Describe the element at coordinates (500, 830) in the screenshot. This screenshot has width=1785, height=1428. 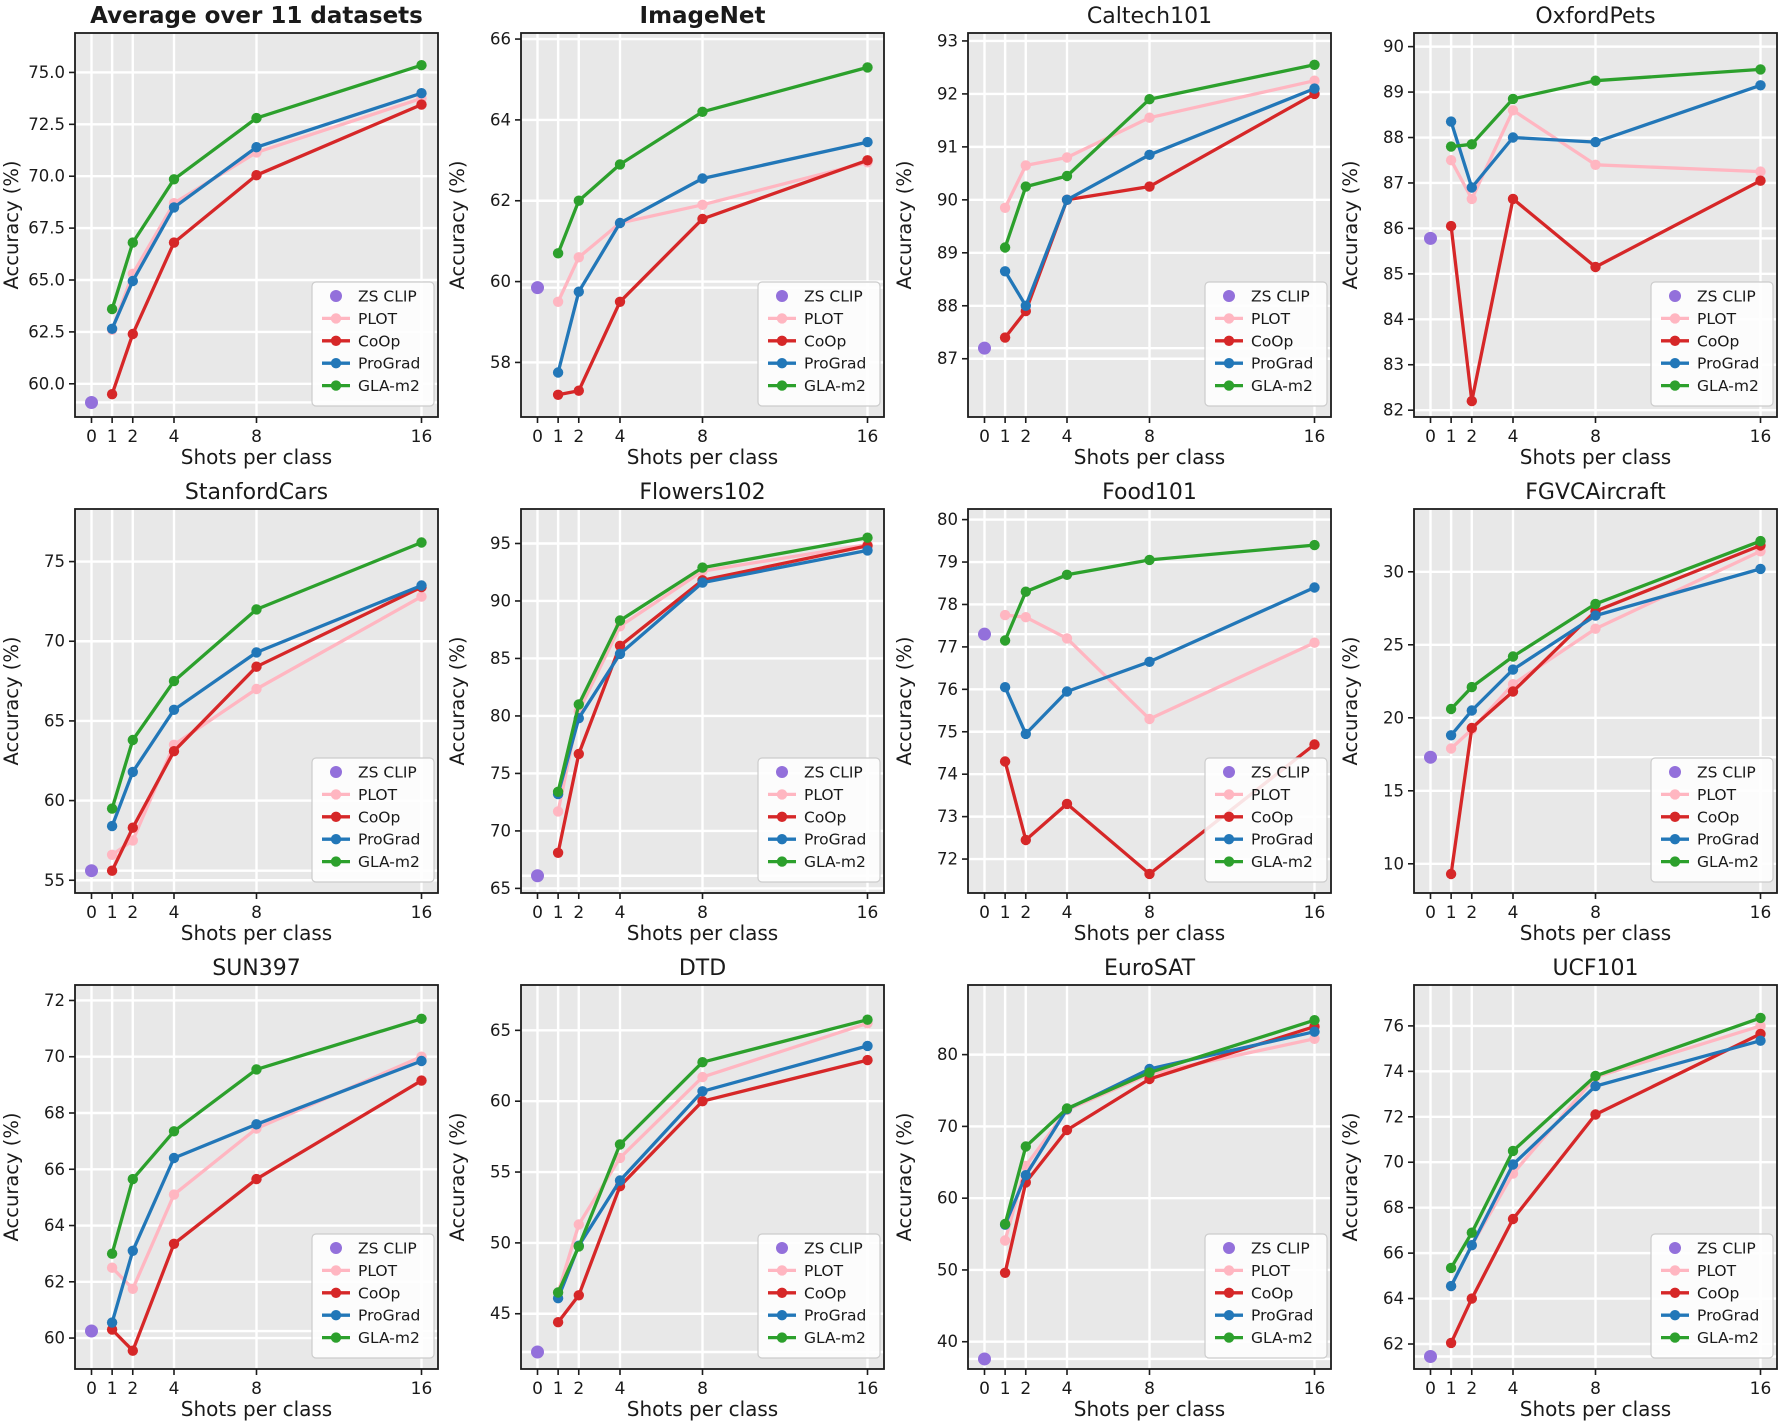
I see `svg-text: 70` at that location.